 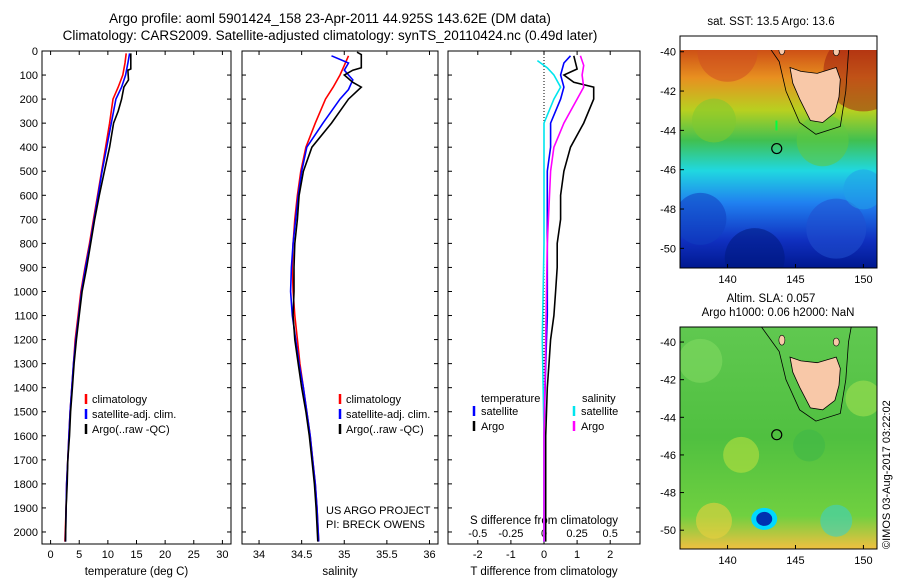 What do you see at coordinates (511, 555) in the screenshot?
I see `x-tick-label: -1` at bounding box center [511, 555].